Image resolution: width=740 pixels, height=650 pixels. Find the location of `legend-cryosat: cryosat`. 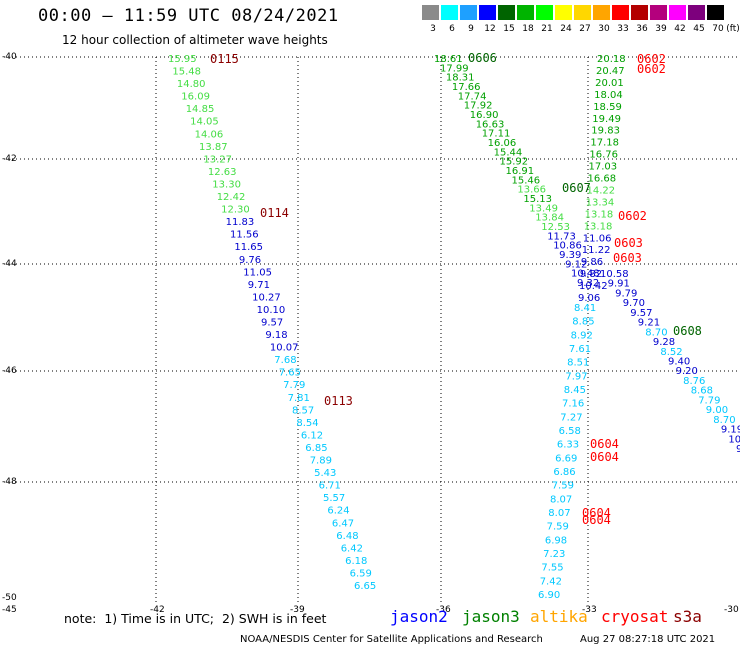

legend-cryosat: cryosat is located at coordinates (635, 616).